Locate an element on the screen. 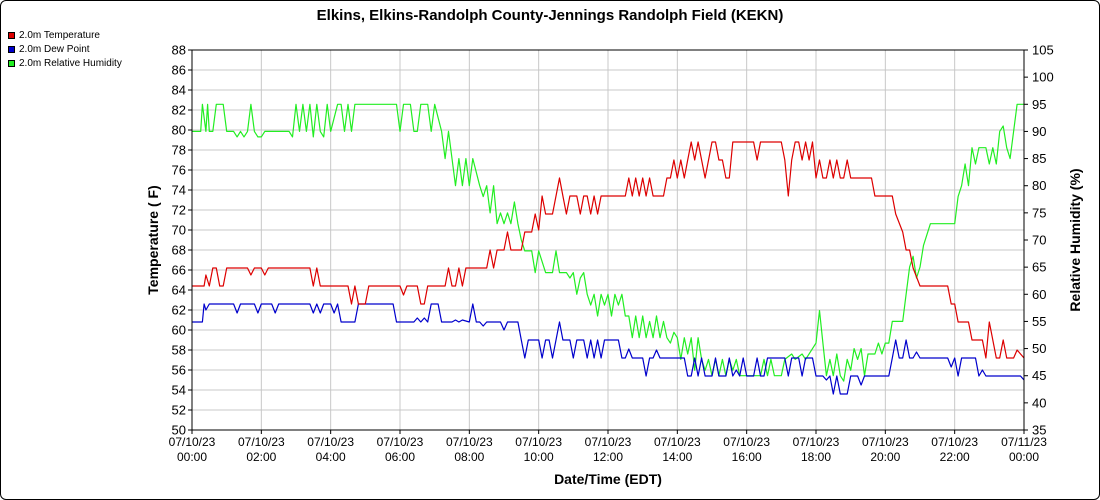 This screenshot has height=500, width=1100. right-axis-ticks: 35 40 45 50 55 60 65 70 75 80 85 90 95 100 105 is located at coordinates (1039, 240).